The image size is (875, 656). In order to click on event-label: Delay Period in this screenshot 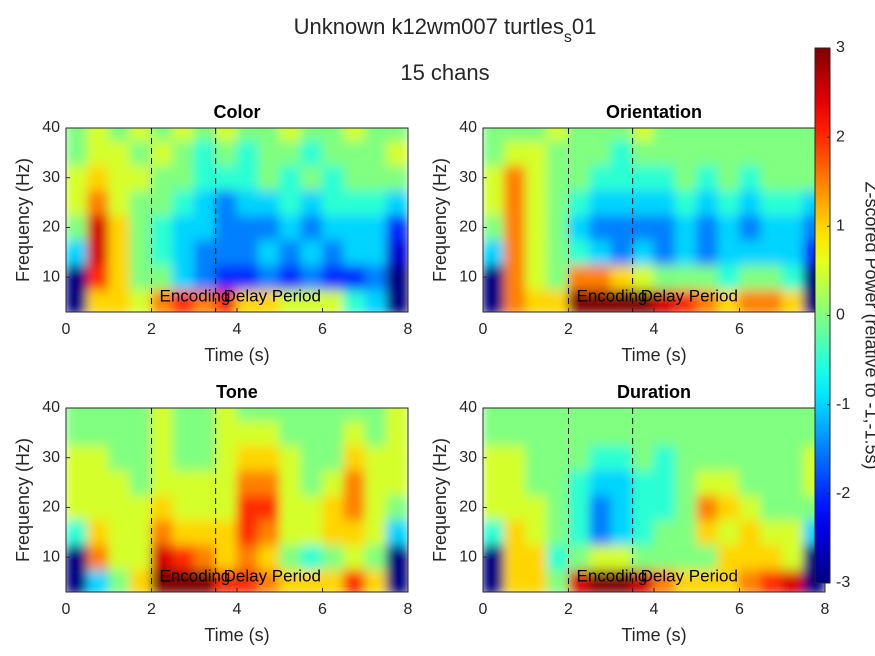, I will do `click(689, 576)`.